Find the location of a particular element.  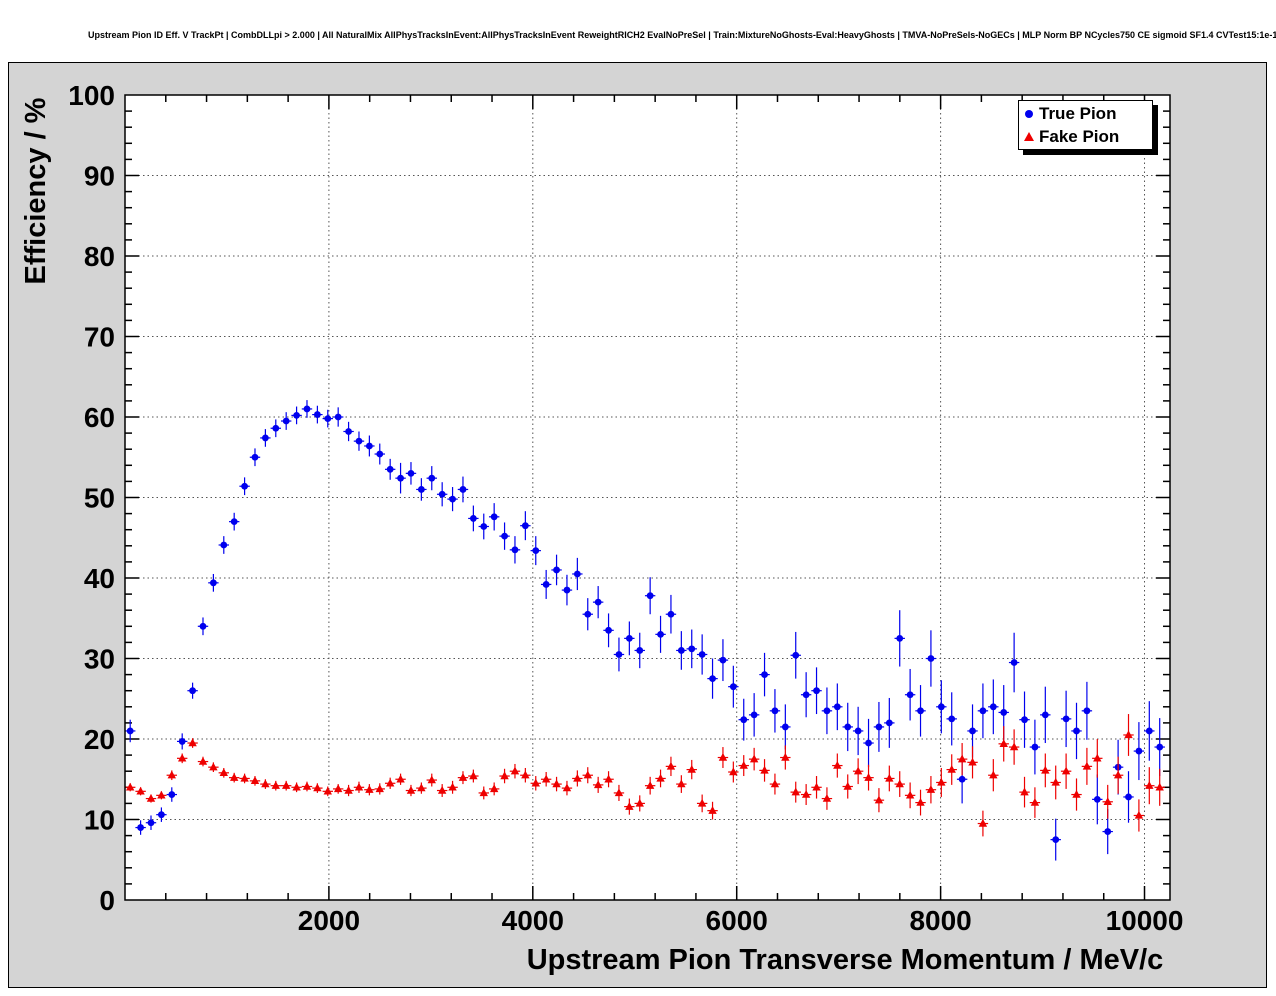

svg-text: 40 is located at coordinates (99, 578).